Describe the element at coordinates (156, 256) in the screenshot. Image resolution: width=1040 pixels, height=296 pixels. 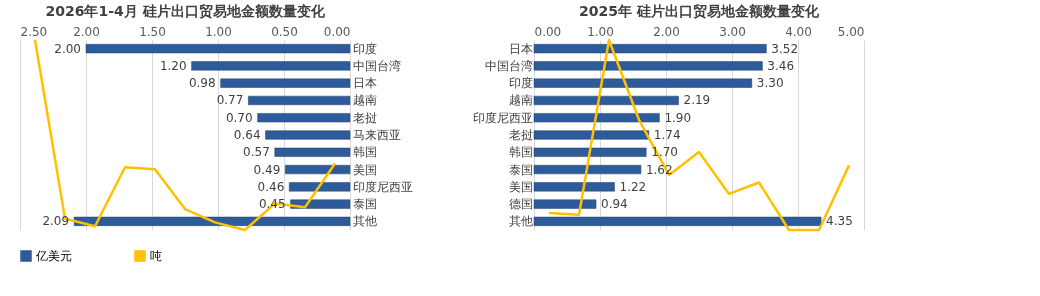
I see `legend-label: 吨` at that location.